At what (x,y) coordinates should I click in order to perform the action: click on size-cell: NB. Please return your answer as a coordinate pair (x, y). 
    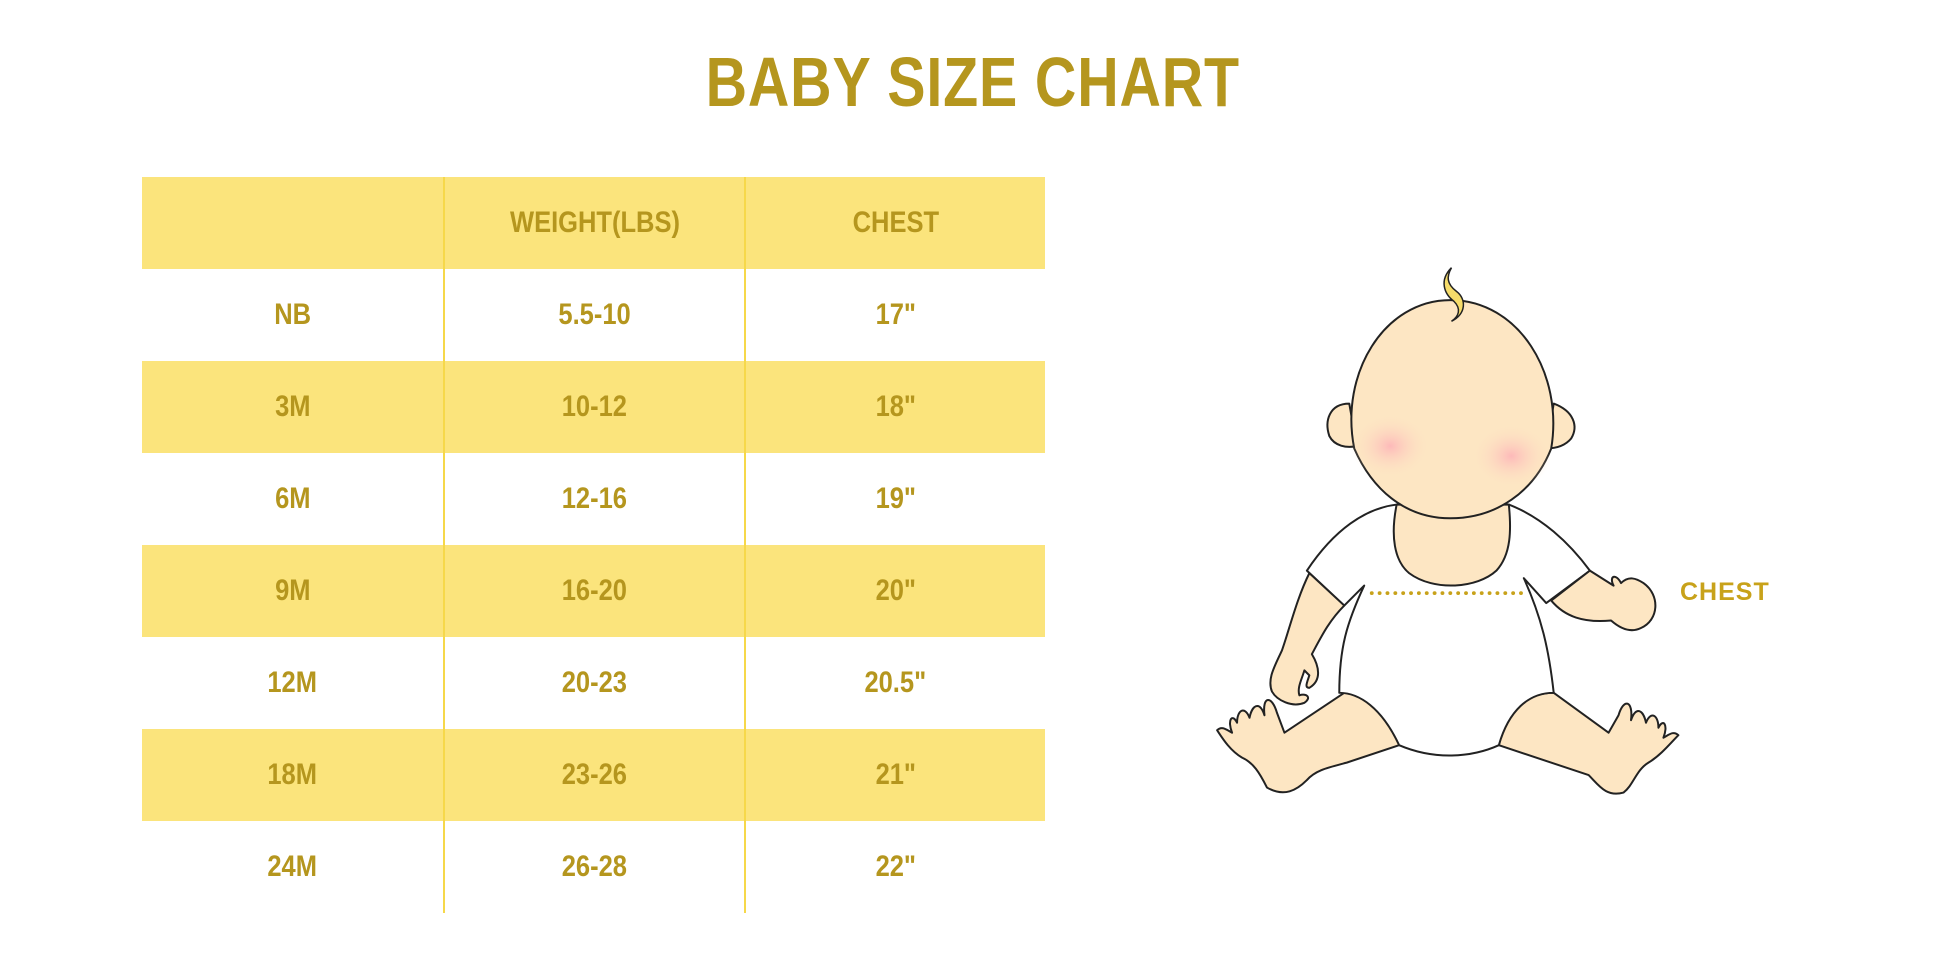
    Looking at the image, I should click on (292, 315).